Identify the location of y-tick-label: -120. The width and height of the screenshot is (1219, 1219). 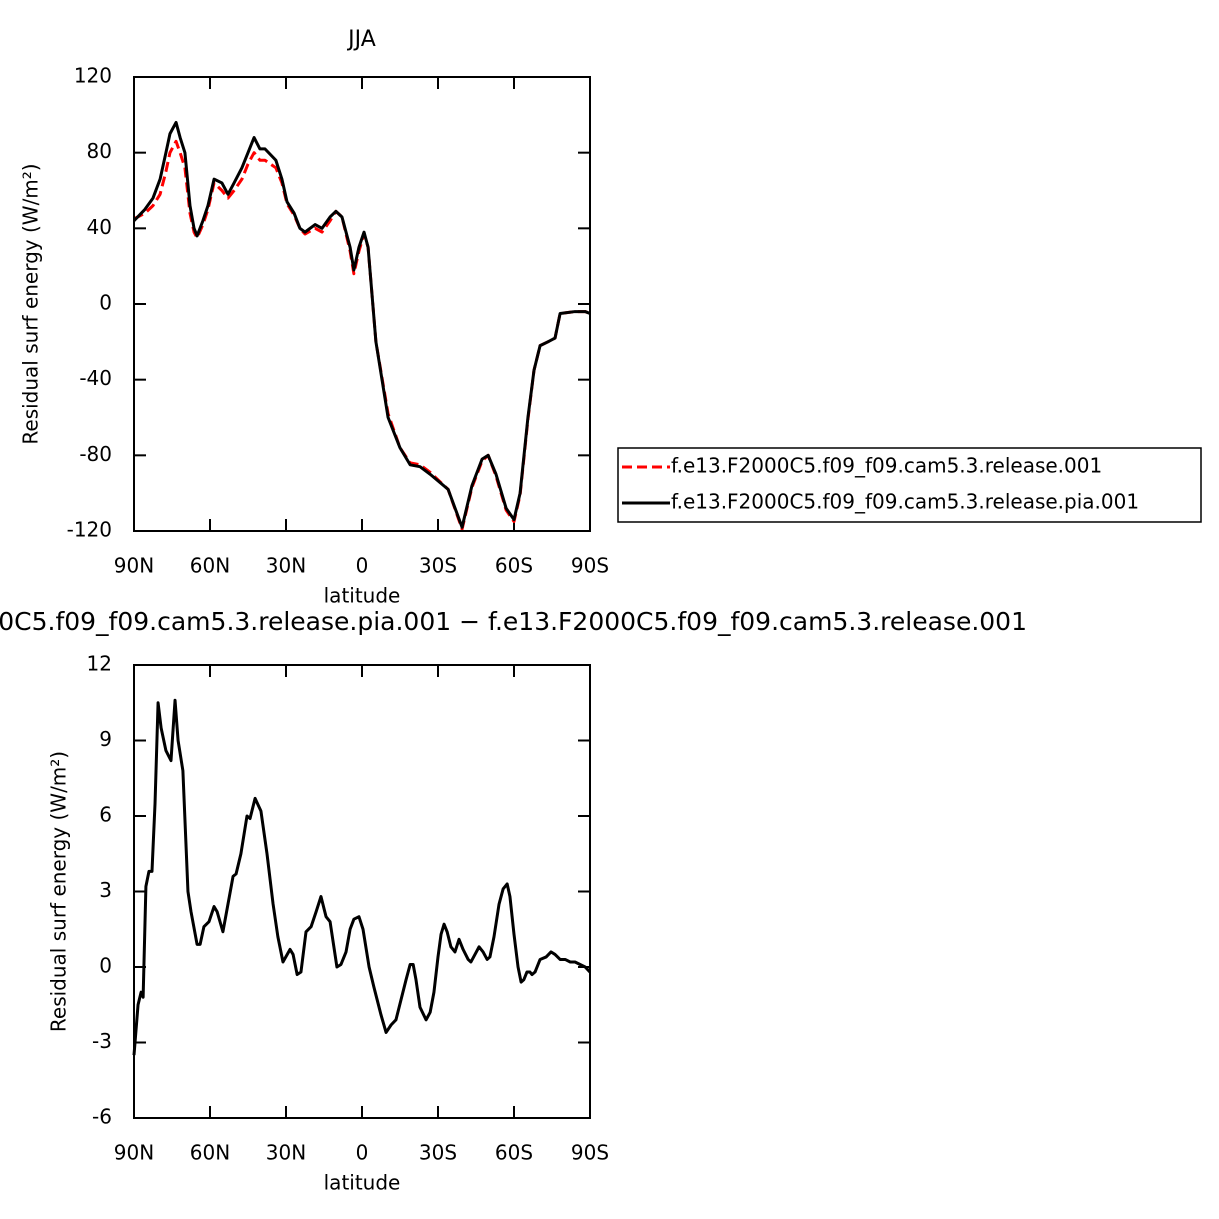
(89, 530).